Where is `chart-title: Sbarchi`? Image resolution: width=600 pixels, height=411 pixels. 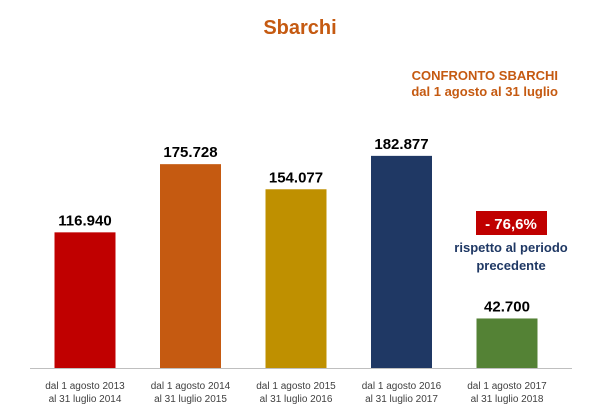 chart-title: Sbarchi is located at coordinates (299, 28).